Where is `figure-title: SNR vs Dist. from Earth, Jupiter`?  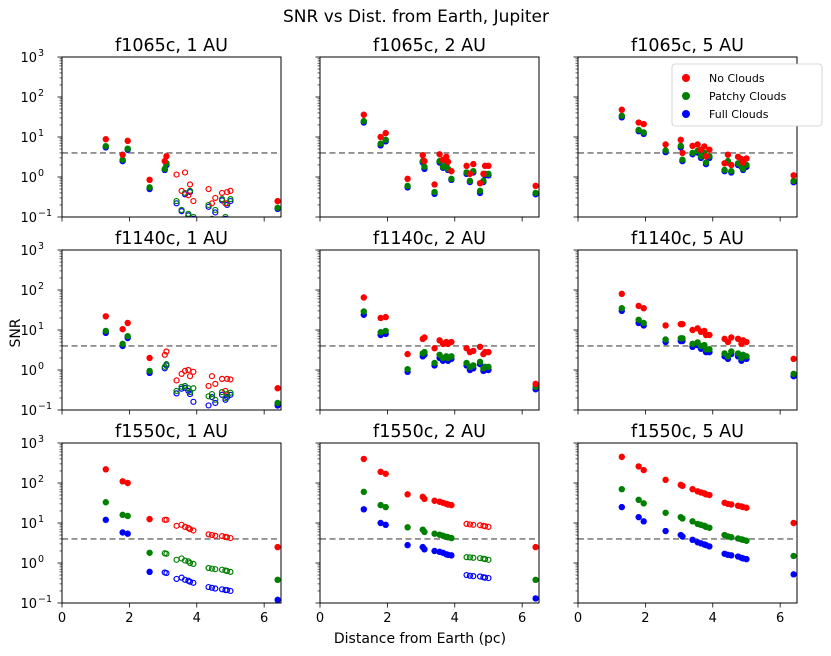
figure-title: SNR vs Dist. from Earth, Jupiter is located at coordinates (416, 17).